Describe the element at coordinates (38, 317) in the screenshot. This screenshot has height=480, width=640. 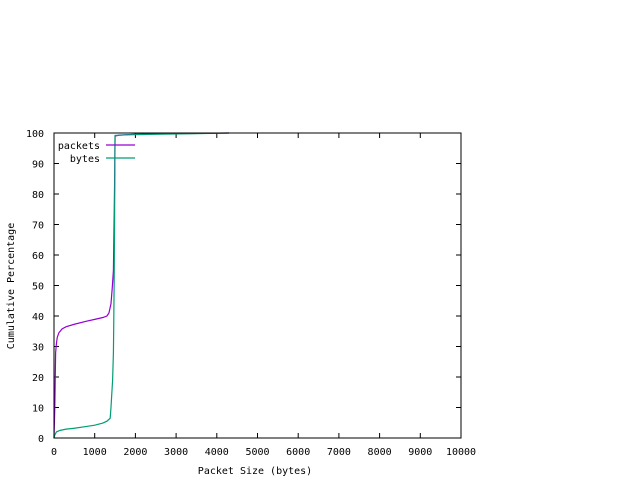
I see `y-tick-label: 40` at that location.